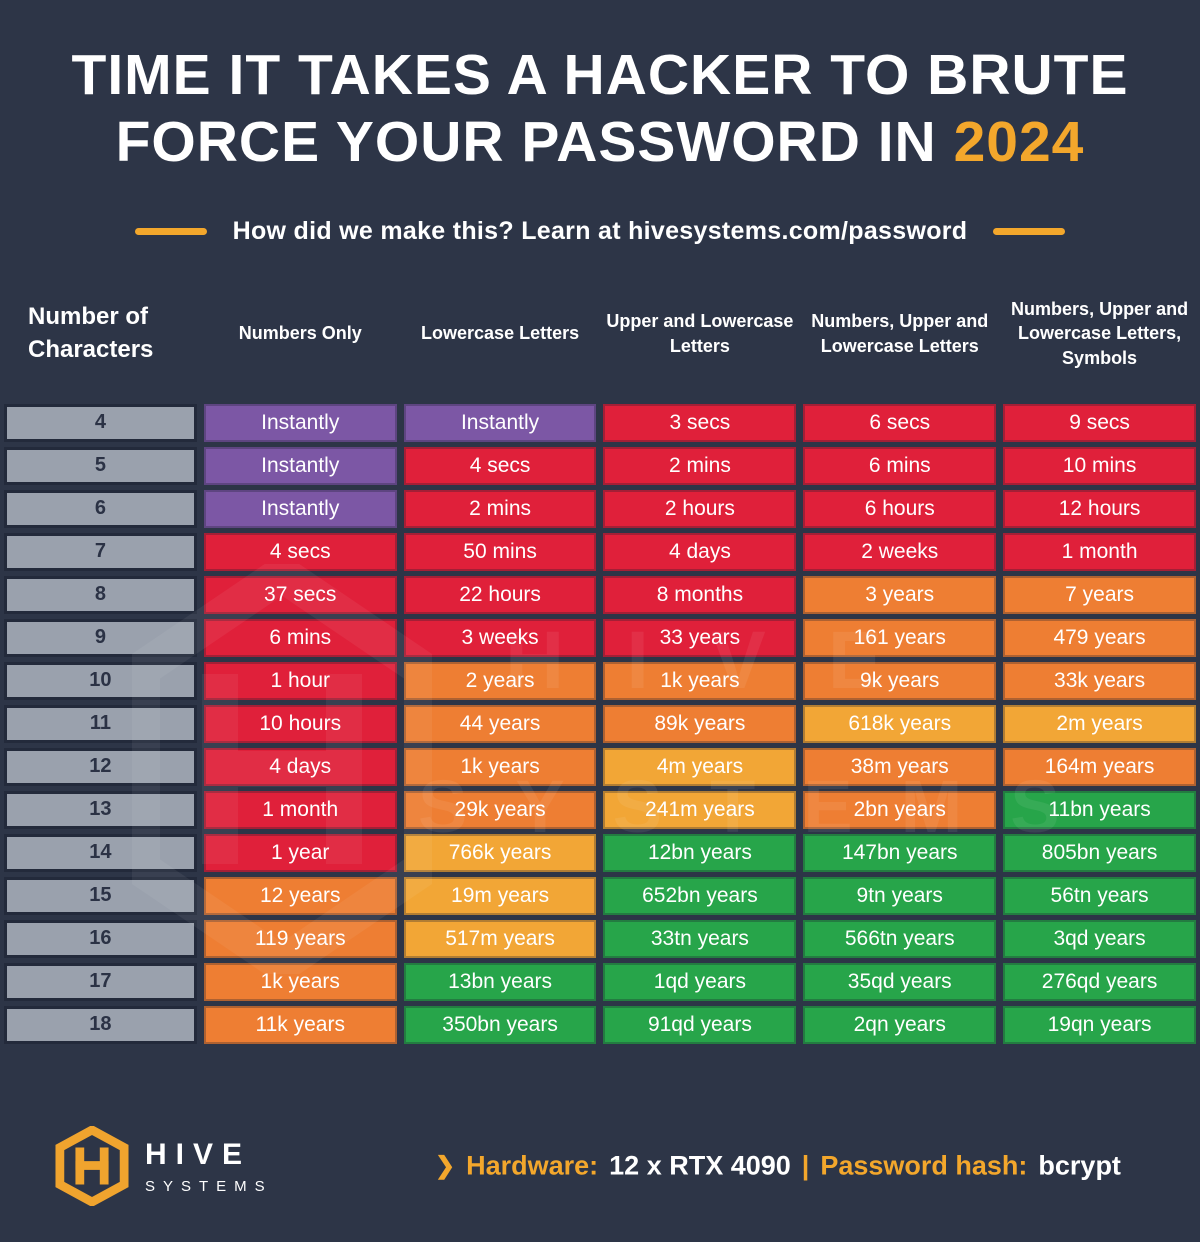  I want to click on time-cell: 89k years, so click(700, 723).